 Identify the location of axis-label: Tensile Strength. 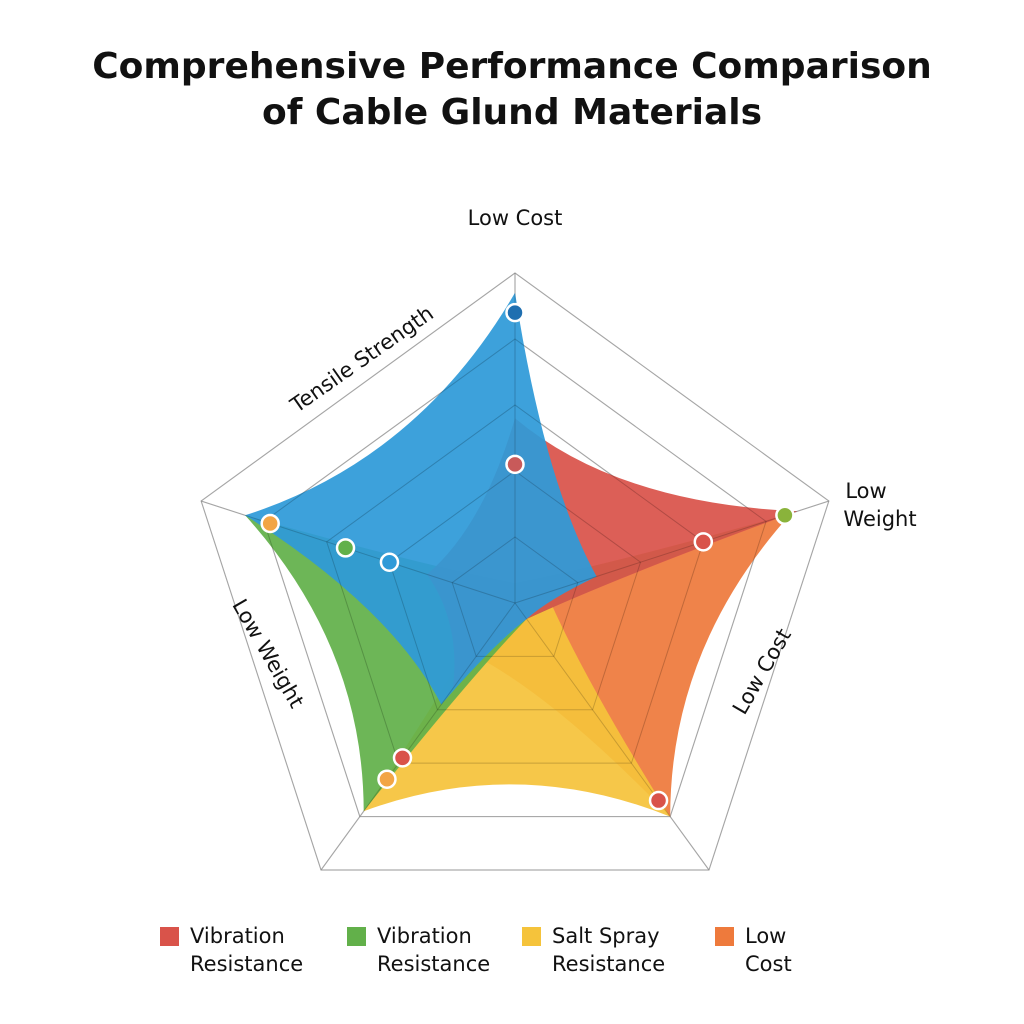
(361, 359).